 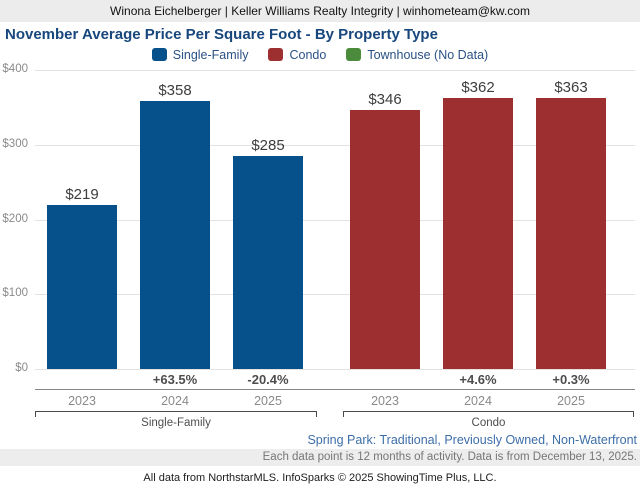 What do you see at coordinates (571, 87) in the screenshot?
I see `bar-value-label: $363` at bounding box center [571, 87].